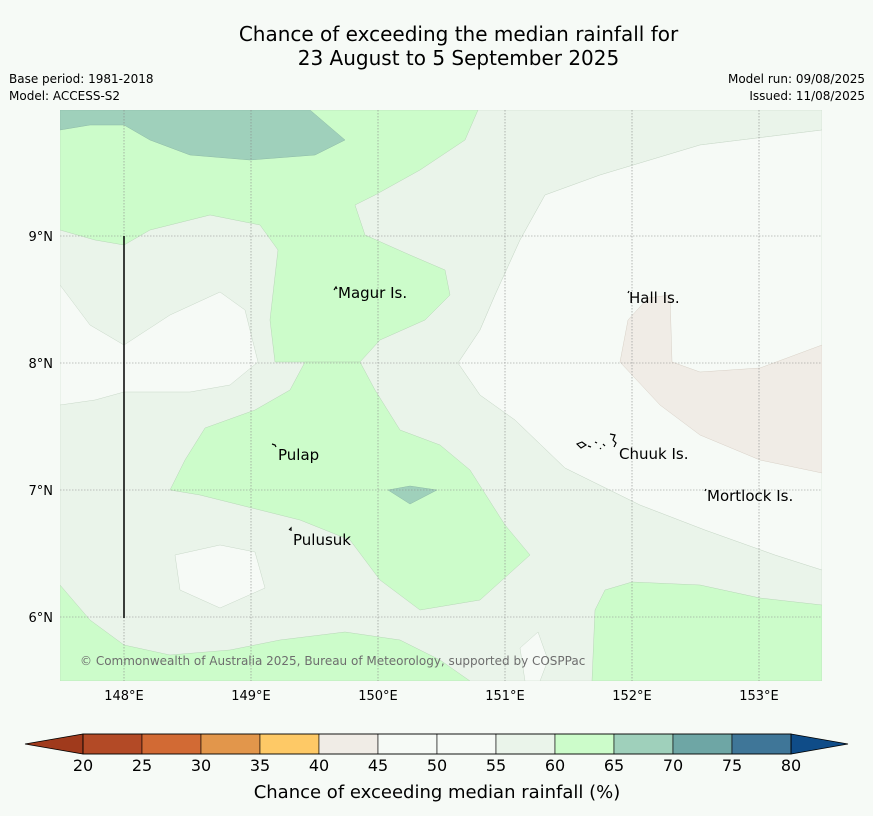 This screenshot has width=873, height=816. What do you see at coordinates (441, 696) in the screenshot?
I see `longitude-labels: 148°E 149°E 150°E 151°E 152°E 153°E` at bounding box center [441, 696].